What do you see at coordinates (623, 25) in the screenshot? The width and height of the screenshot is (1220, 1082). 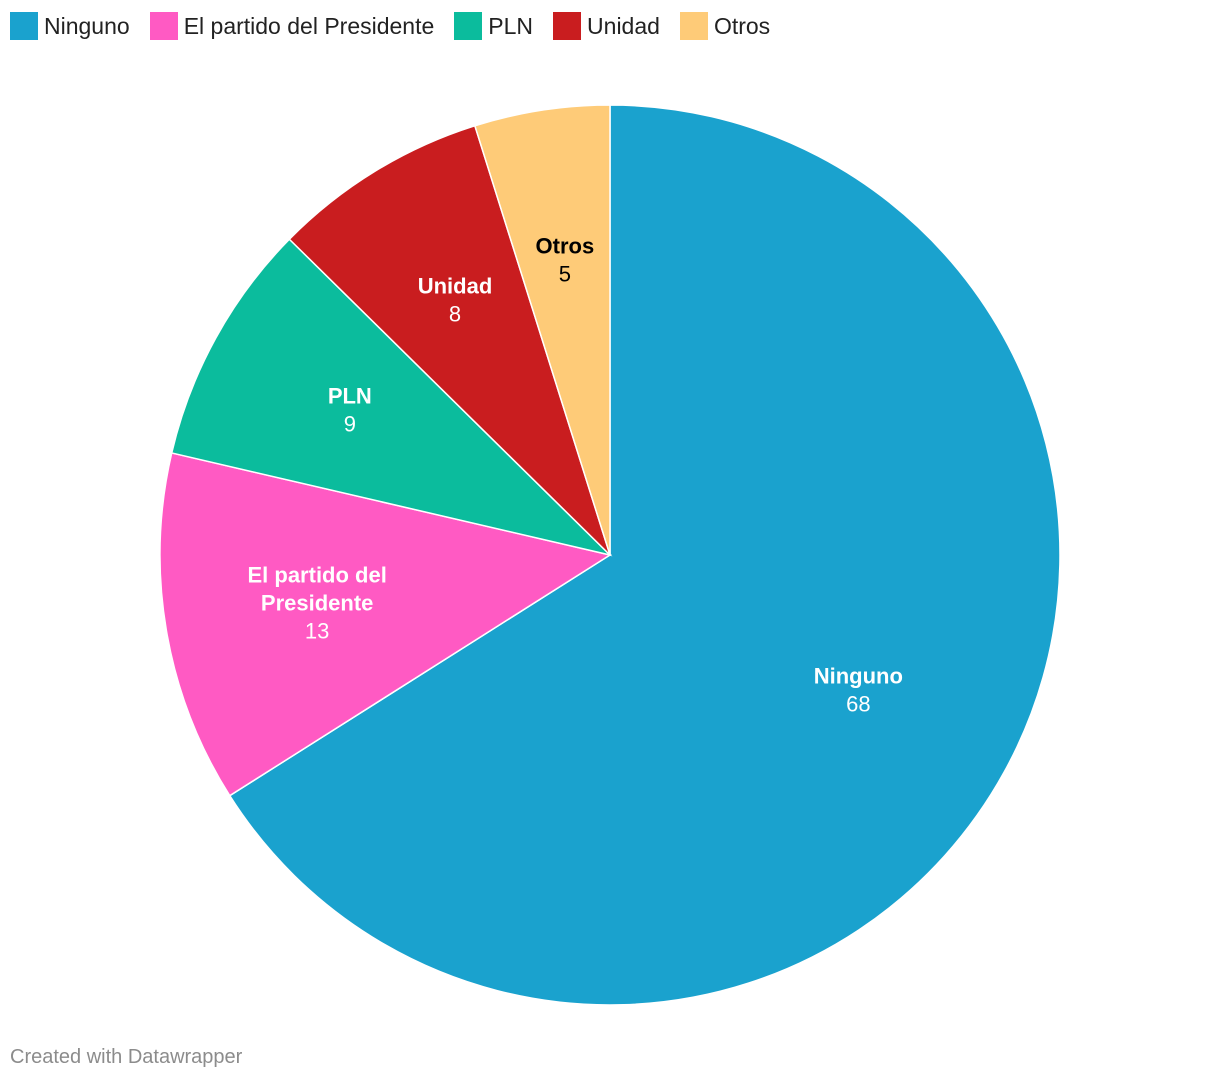 I see `legend-label: Unidad` at bounding box center [623, 25].